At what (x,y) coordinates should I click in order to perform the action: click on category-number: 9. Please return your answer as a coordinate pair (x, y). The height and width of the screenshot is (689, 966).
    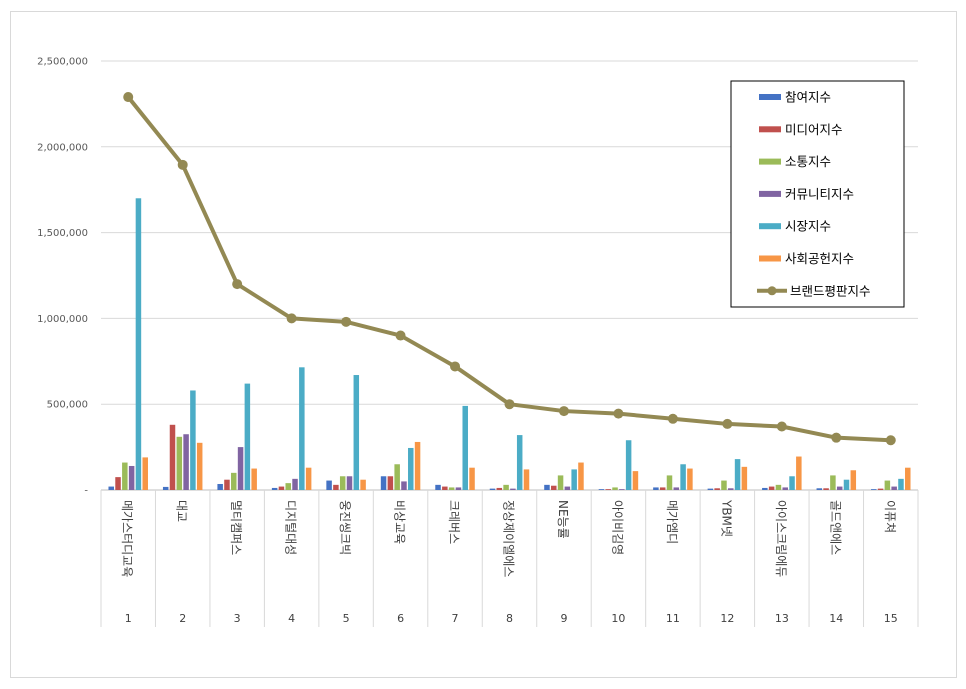
    Looking at the image, I should click on (563, 618).